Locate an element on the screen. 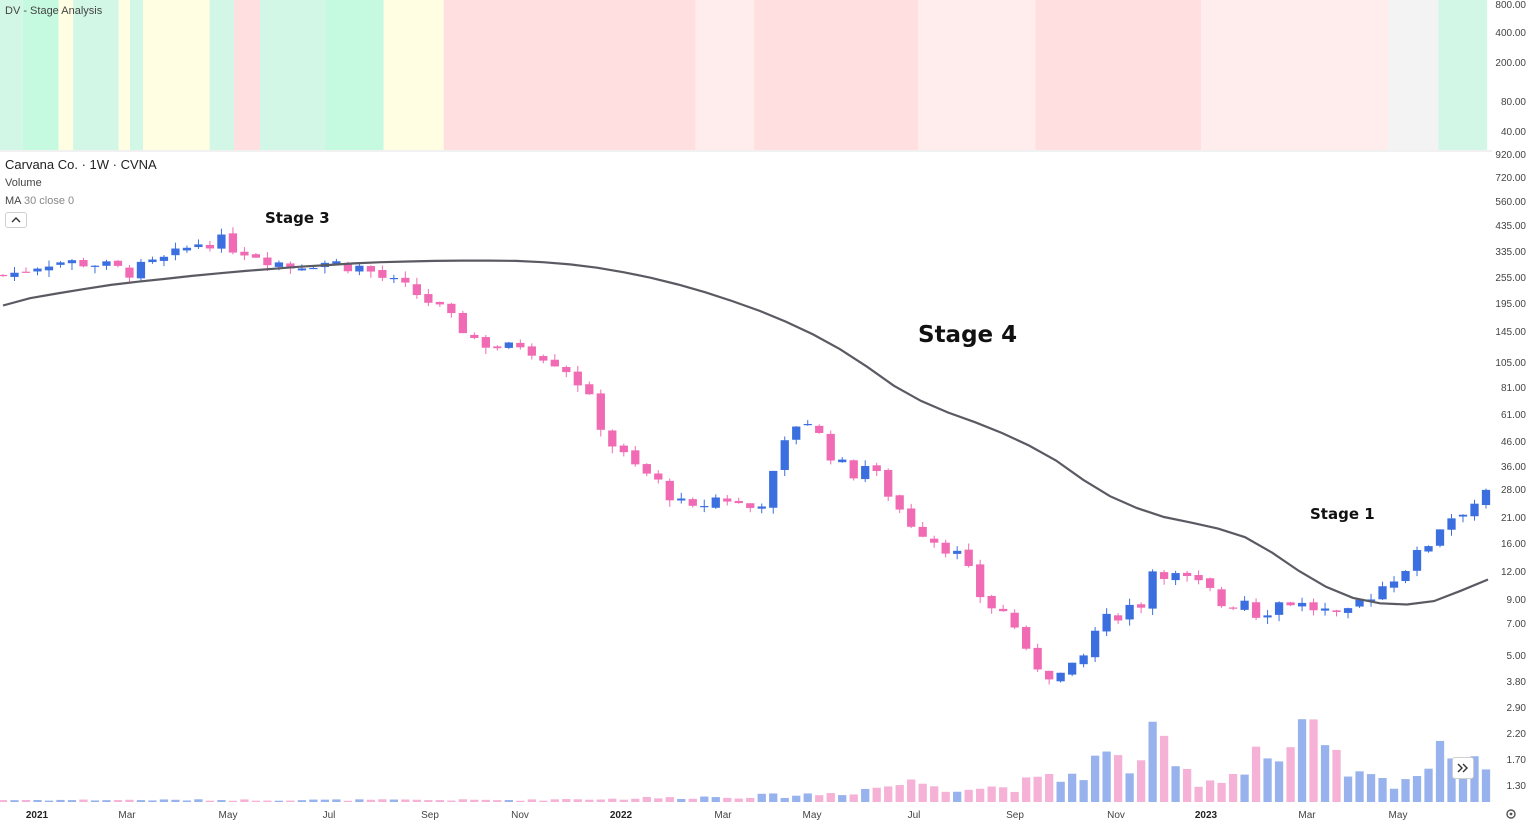 This screenshot has height=822, width=1536. time-x-tick: 2021 is located at coordinates (37, 815).